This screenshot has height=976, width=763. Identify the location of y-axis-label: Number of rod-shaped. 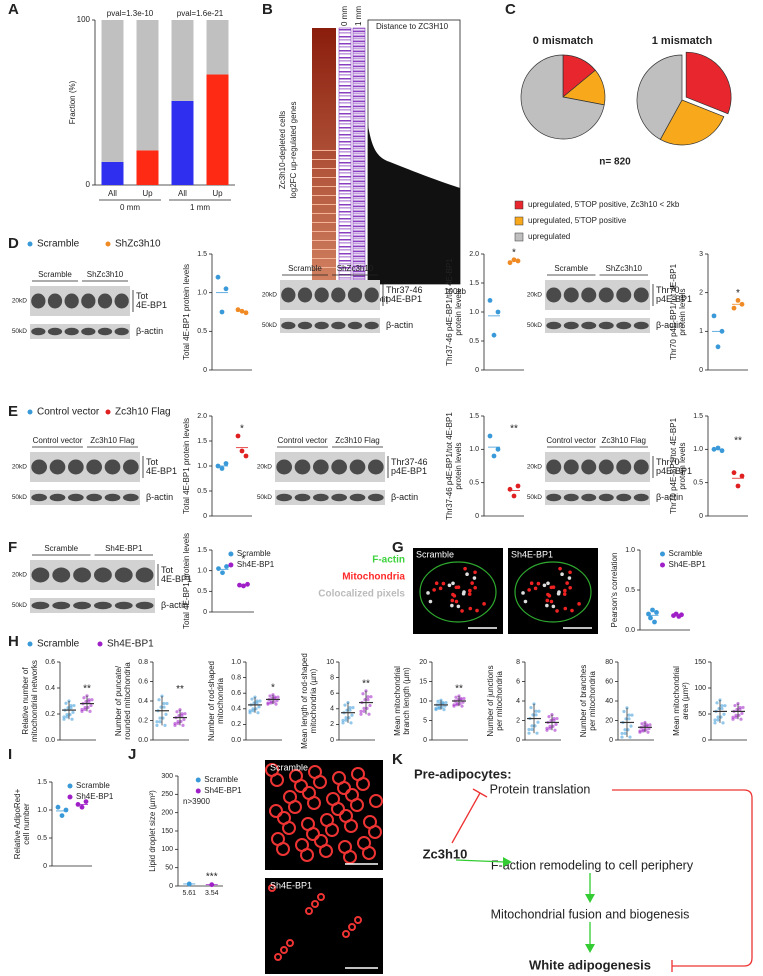
(211, 701).